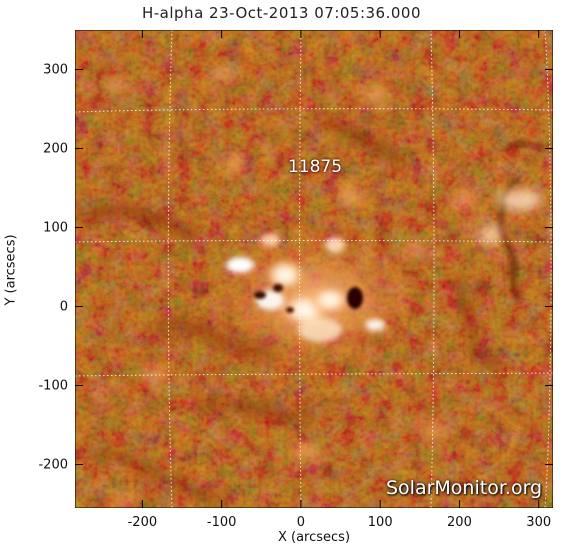  What do you see at coordinates (221, 522) in the screenshot?
I see `x-tick-label: -100` at bounding box center [221, 522].